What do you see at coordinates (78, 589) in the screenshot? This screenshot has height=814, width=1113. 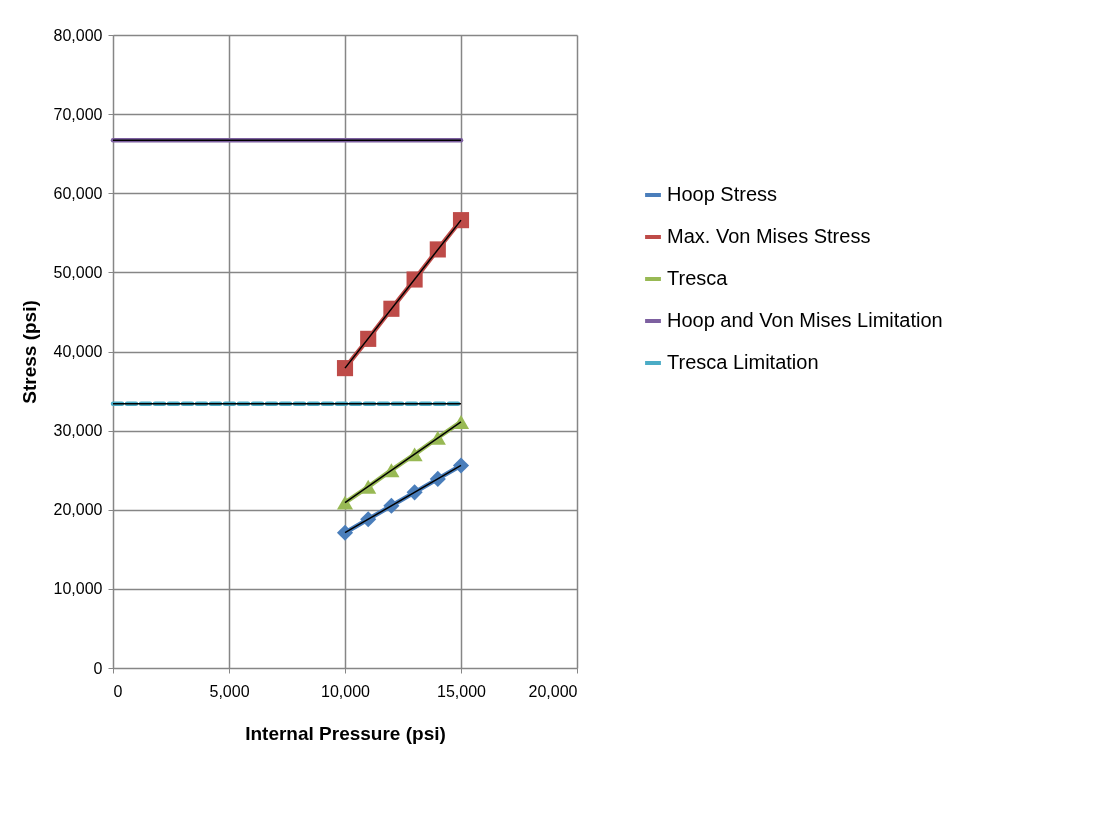 I see `y-tick-label: 10,000` at bounding box center [78, 589].